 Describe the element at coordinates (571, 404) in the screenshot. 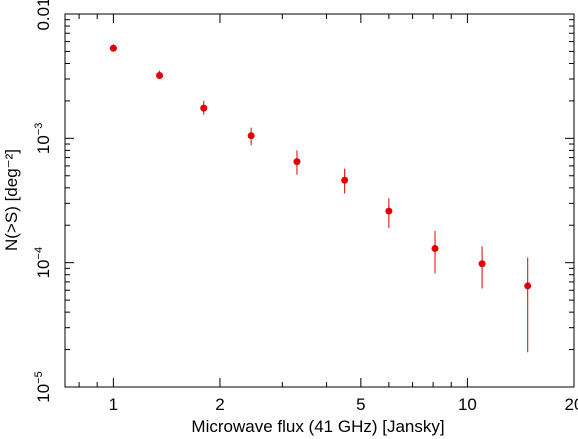

I see `x-tick-label: 20` at that location.